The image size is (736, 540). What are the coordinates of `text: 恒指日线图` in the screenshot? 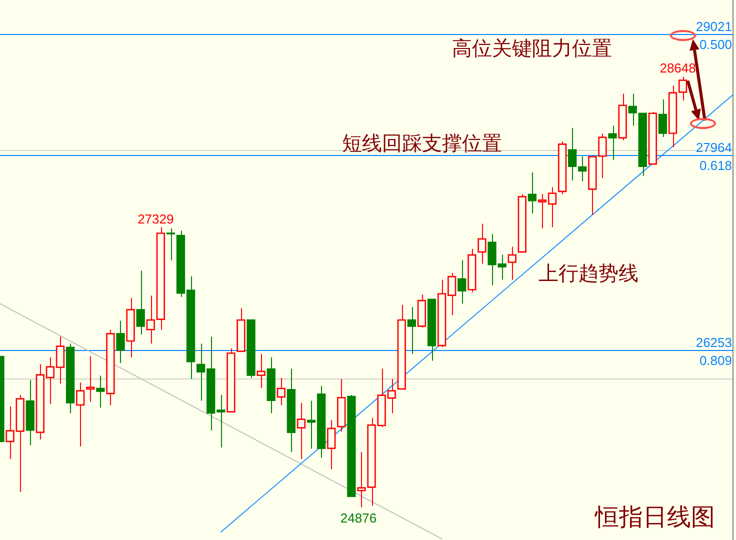 It's located at (654, 517).